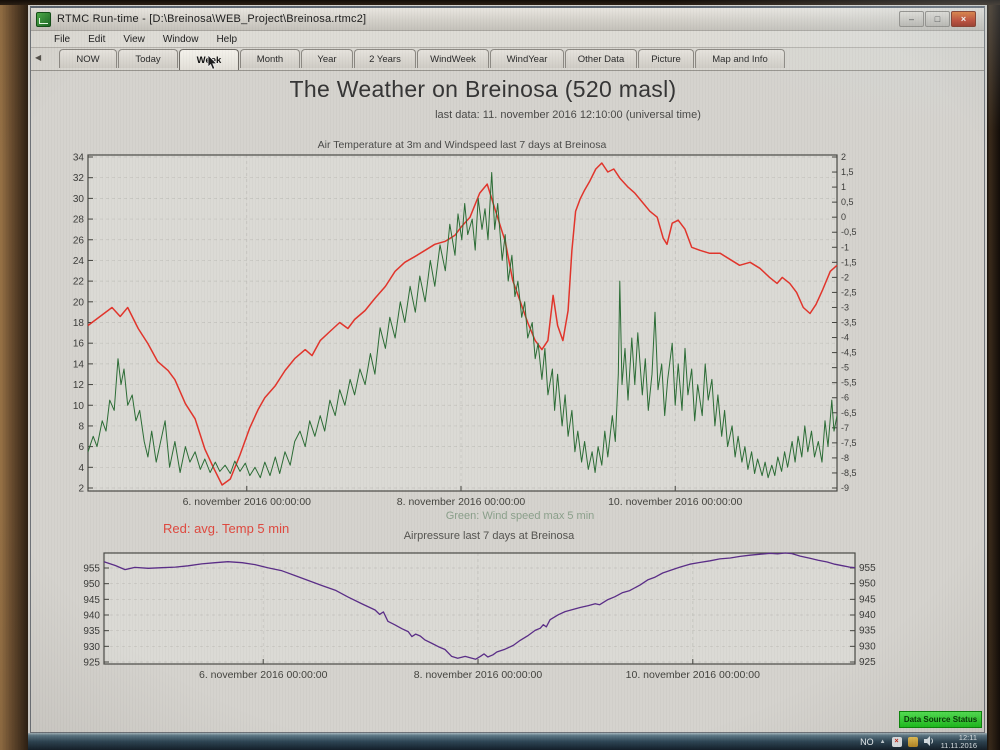 The image size is (1000, 750). What do you see at coordinates (967, 737) in the screenshot?
I see `clock-time: 12:11` at bounding box center [967, 737].